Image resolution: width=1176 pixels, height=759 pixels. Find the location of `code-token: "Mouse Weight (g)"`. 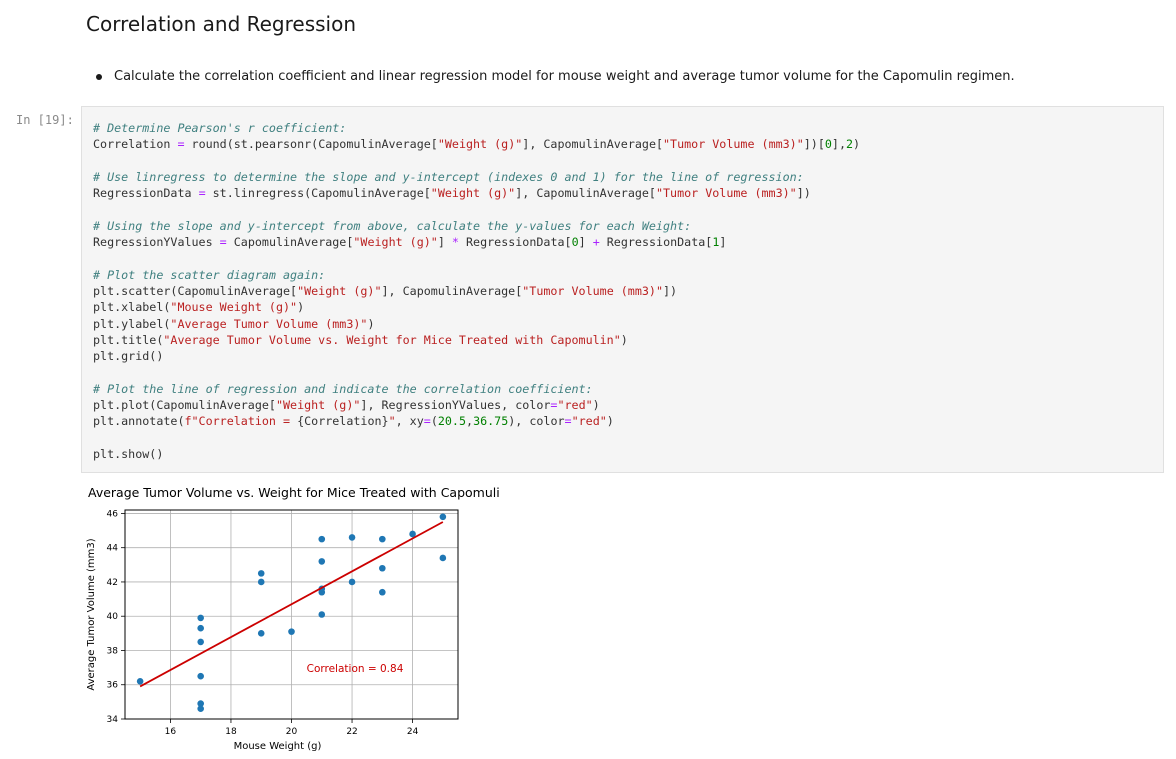

code-token: "Mouse Weight (g)" is located at coordinates (234, 307).